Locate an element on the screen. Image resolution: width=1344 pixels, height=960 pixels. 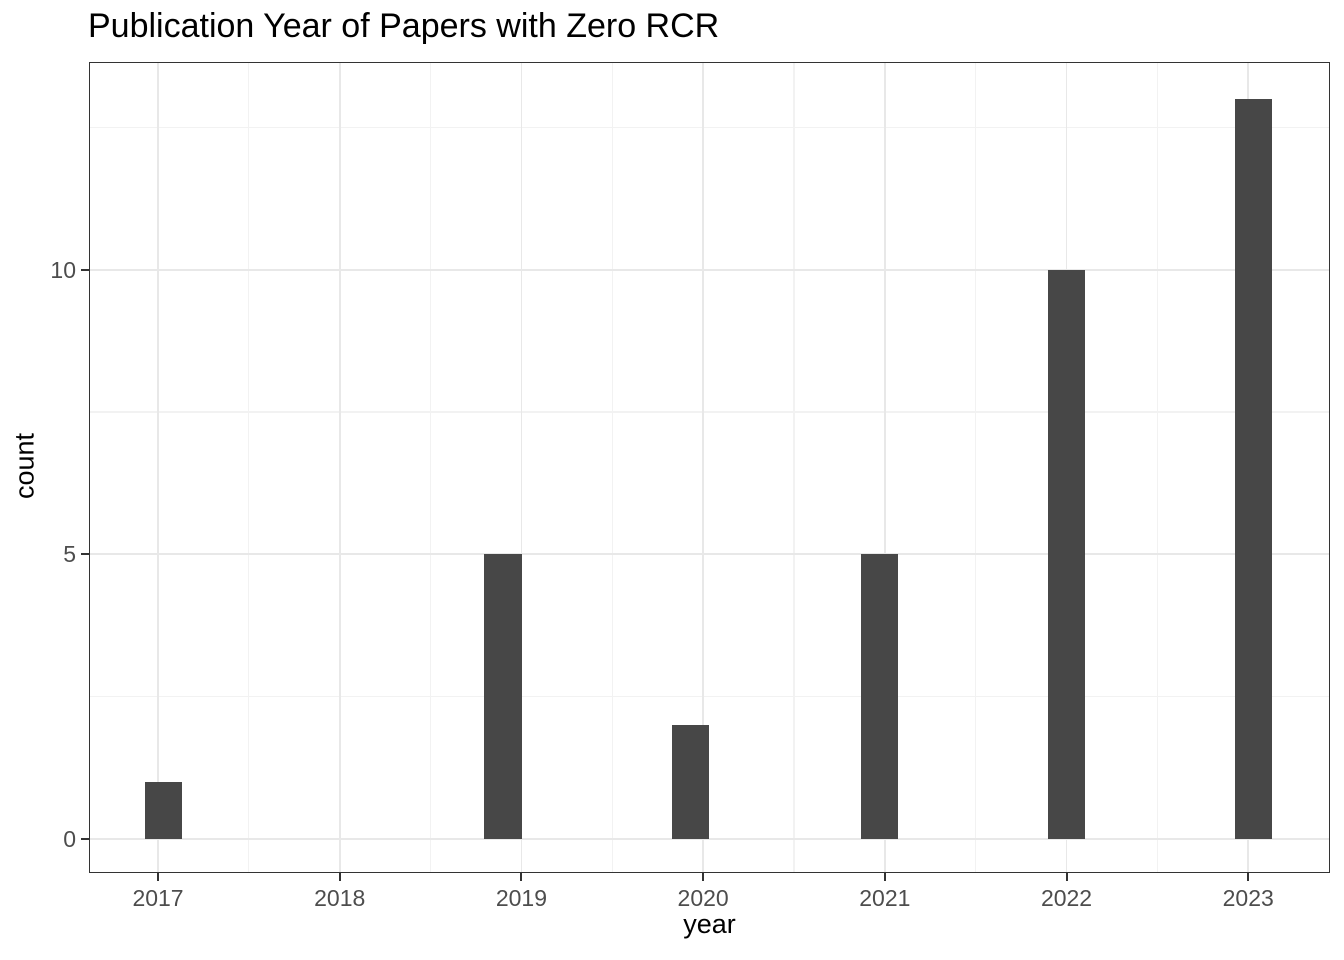
y-tick-label: 0 is located at coordinates (69, 838).